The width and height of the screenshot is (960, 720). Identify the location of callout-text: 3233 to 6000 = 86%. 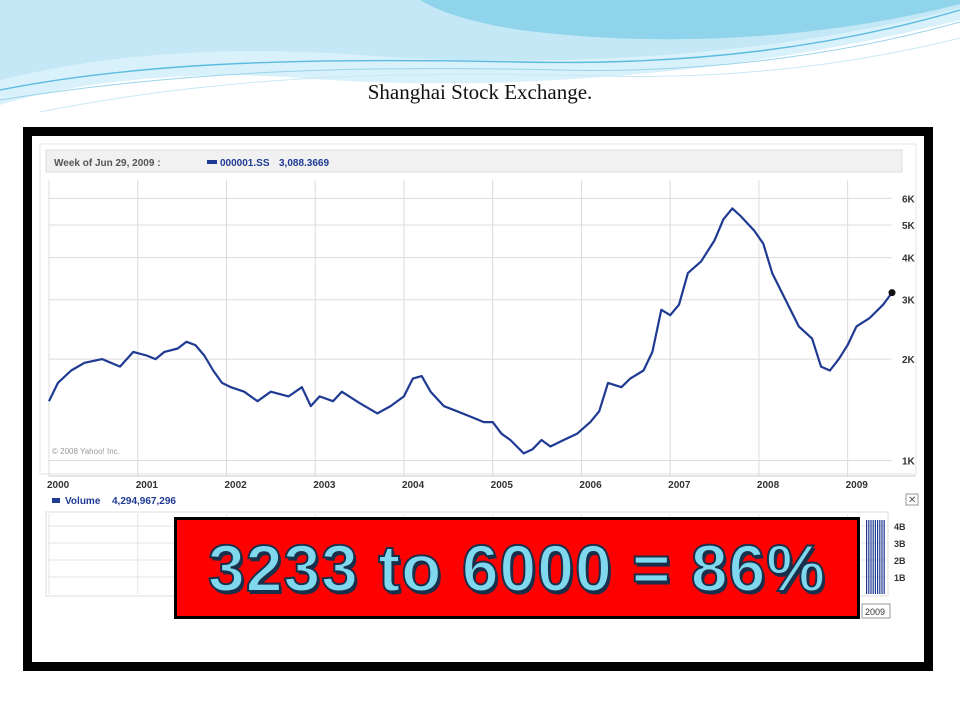
(516, 568).